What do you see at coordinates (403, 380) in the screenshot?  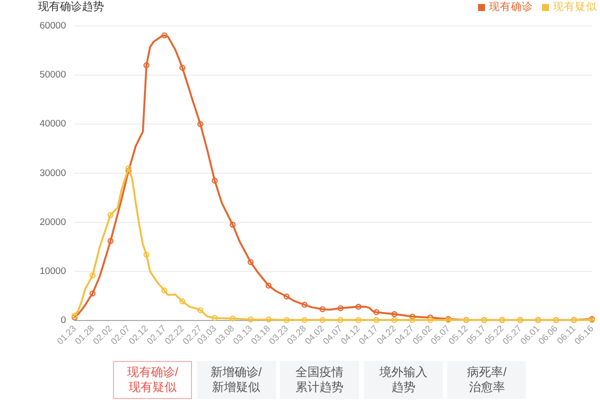 I see `tab: 境外输入趋势` at bounding box center [403, 380].